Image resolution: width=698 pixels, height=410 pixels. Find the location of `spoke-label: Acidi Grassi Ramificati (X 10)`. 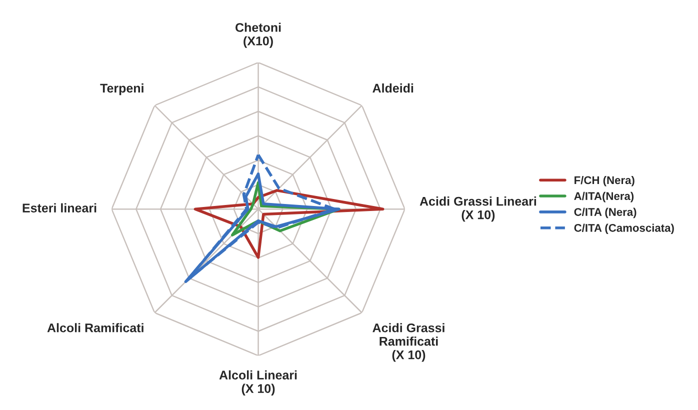

spoke-label: Acidi Grassi Ramificati (X 10) is located at coordinates (408, 342).